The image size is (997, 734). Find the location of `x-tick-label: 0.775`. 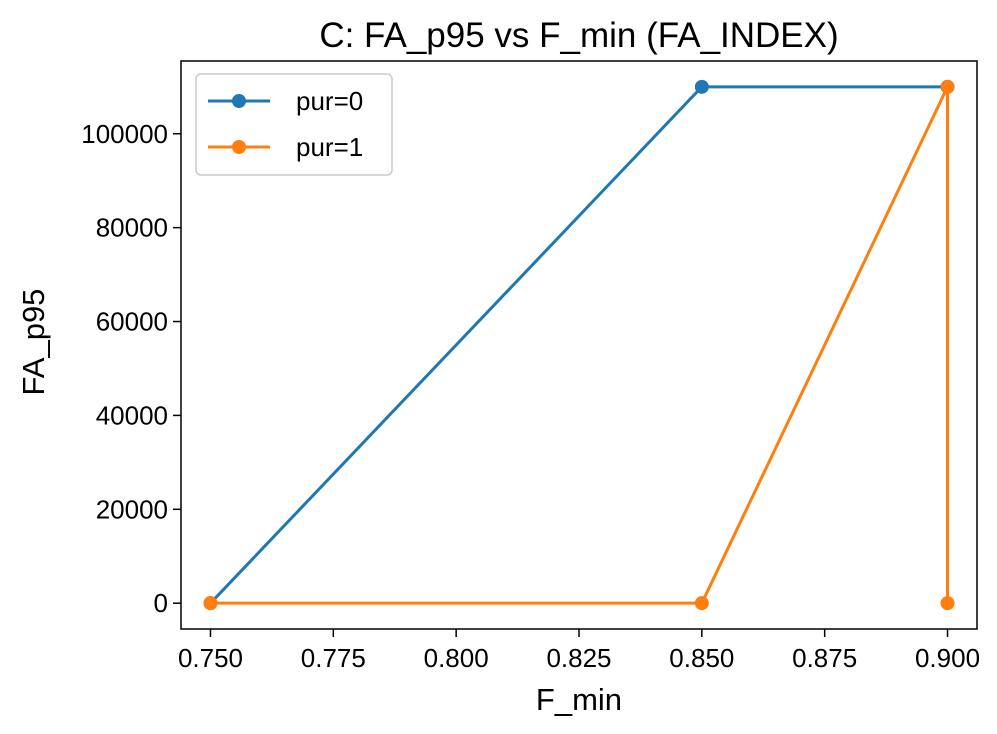

x-tick-label: 0.775 is located at coordinates (333, 658).